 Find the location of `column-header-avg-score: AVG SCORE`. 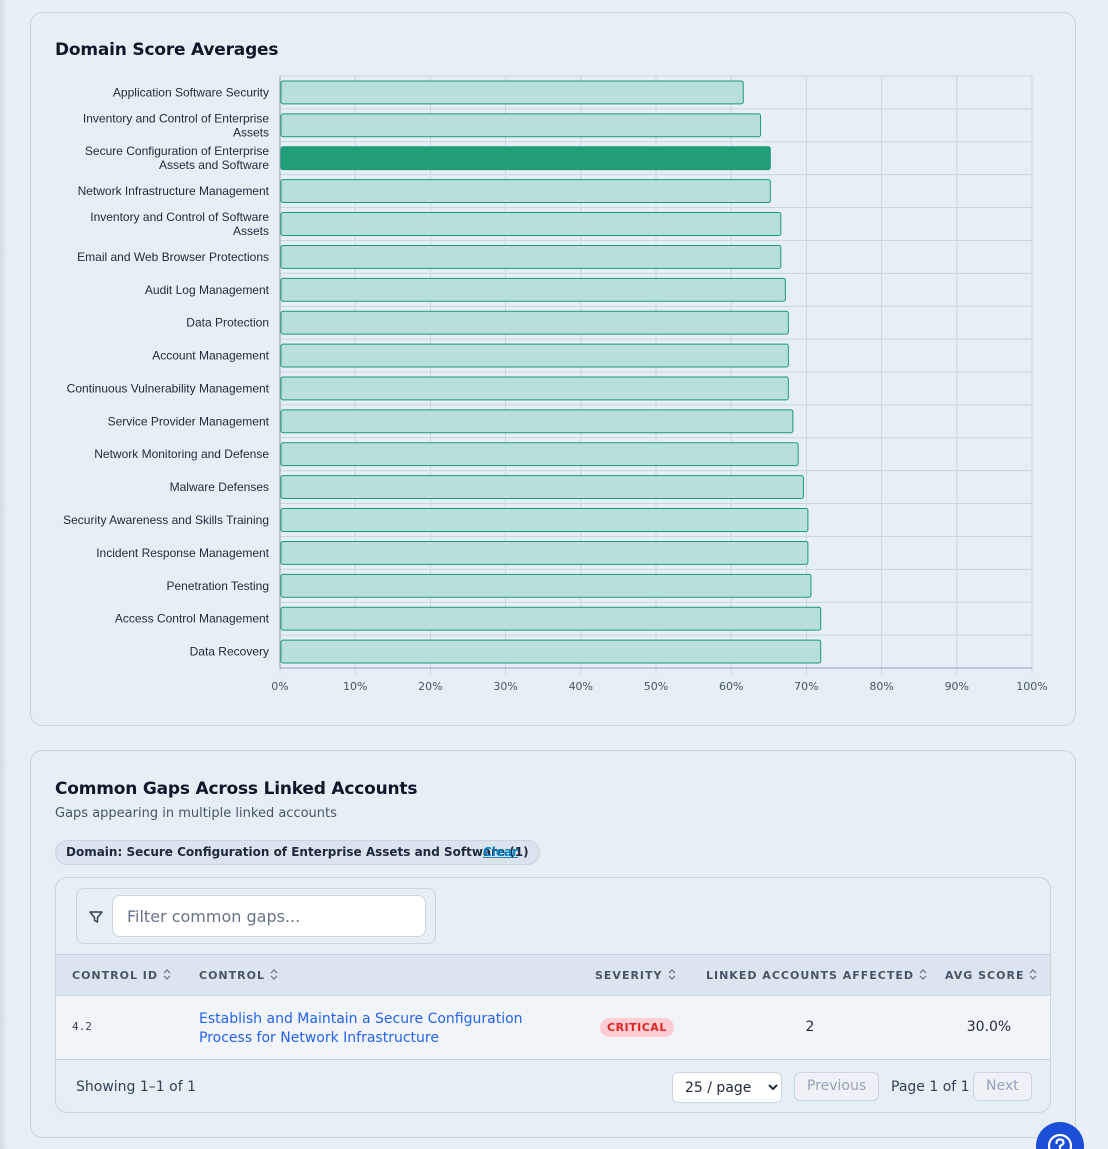

column-header-avg-score: AVG SCORE is located at coordinates (991, 975).